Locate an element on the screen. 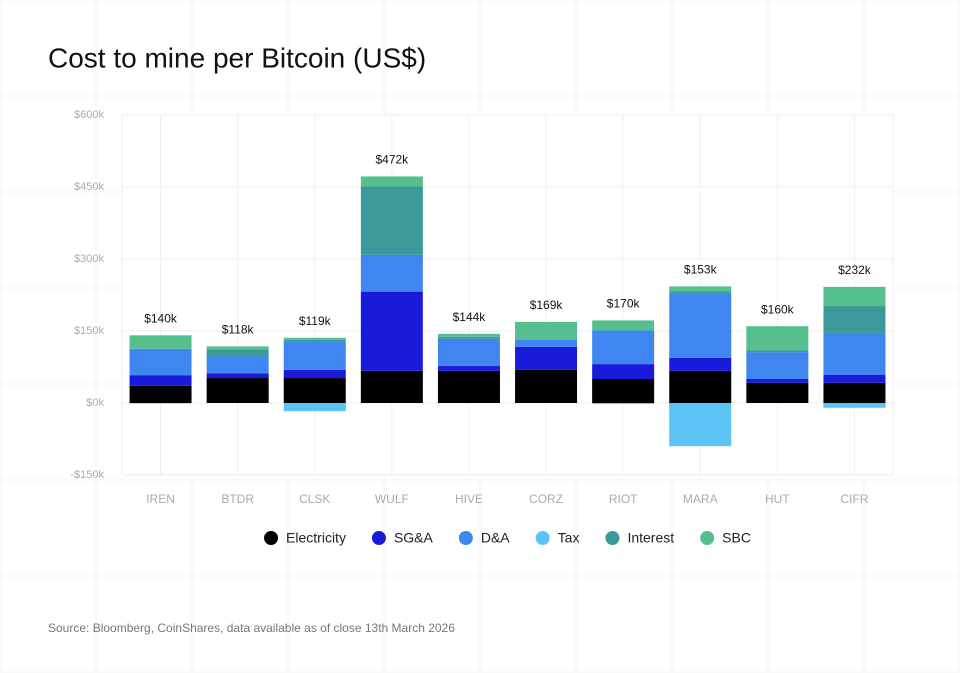  total-label: $140k is located at coordinates (161, 318).